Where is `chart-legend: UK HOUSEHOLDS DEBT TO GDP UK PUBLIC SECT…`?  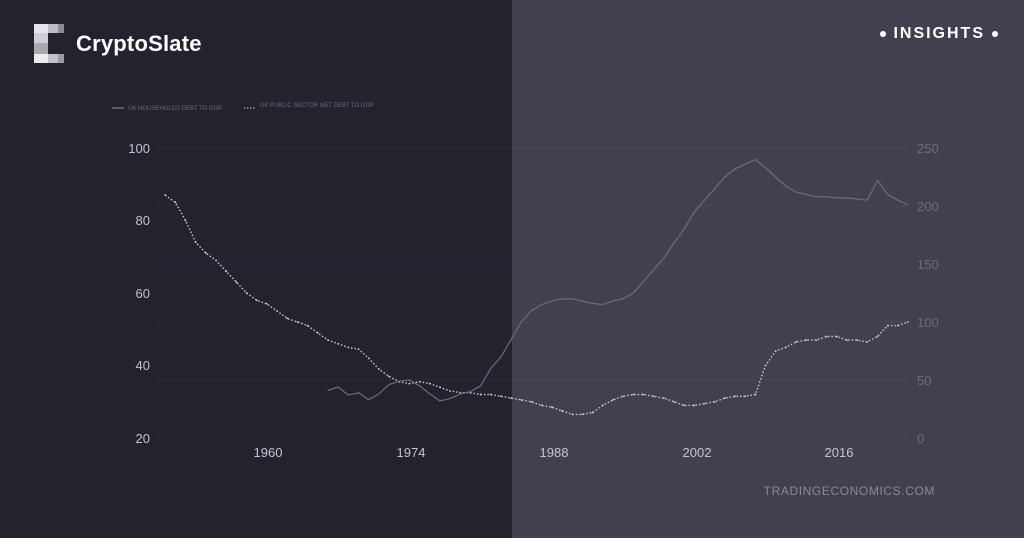
chart-legend: UK HOUSEHOLDS DEBT TO GDP UK PUBLIC SECT… is located at coordinates (243, 107).